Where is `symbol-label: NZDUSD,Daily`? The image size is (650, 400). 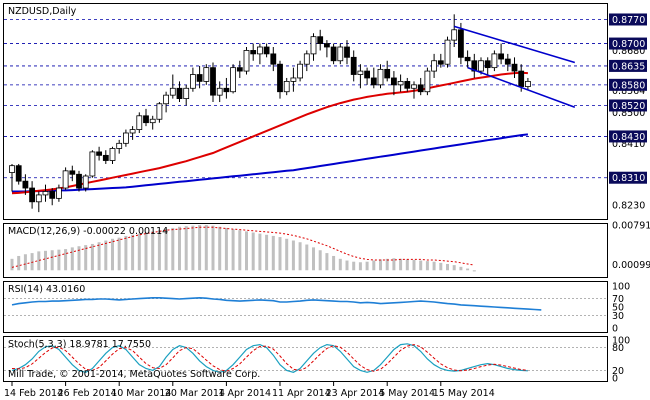 symbol-label: NZDUSD,Daily is located at coordinates (42, 11).